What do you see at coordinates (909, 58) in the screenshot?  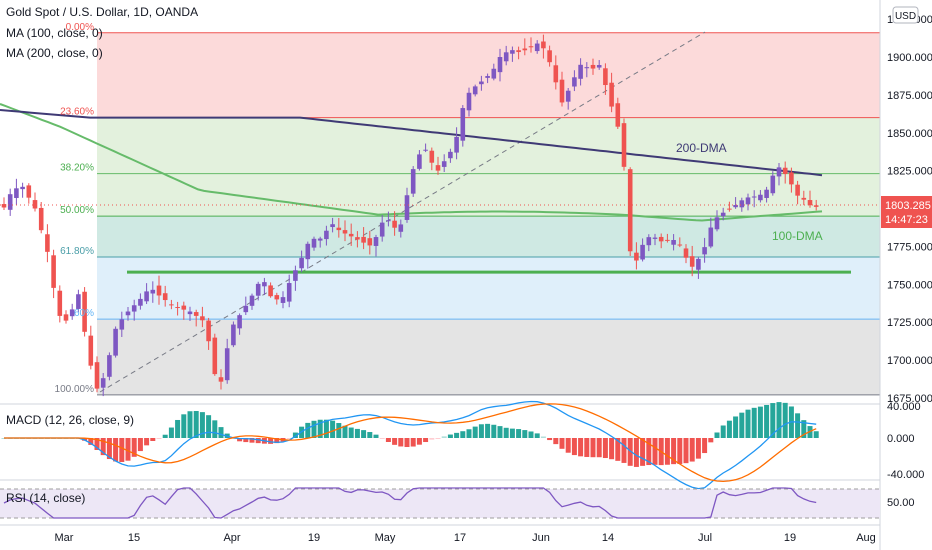 I see `price-tick-label: 1900.000` at bounding box center [909, 58].